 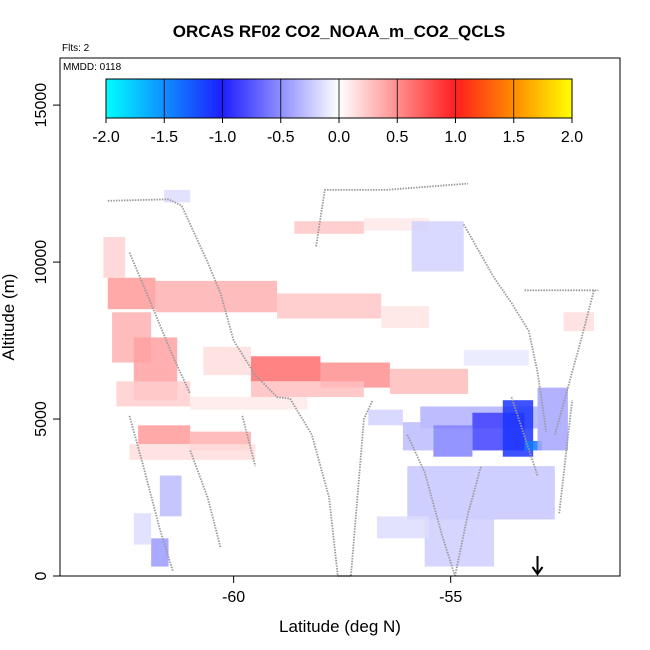 What do you see at coordinates (92, 67) in the screenshot?
I see `date-note: MMDD: 0118` at bounding box center [92, 67].